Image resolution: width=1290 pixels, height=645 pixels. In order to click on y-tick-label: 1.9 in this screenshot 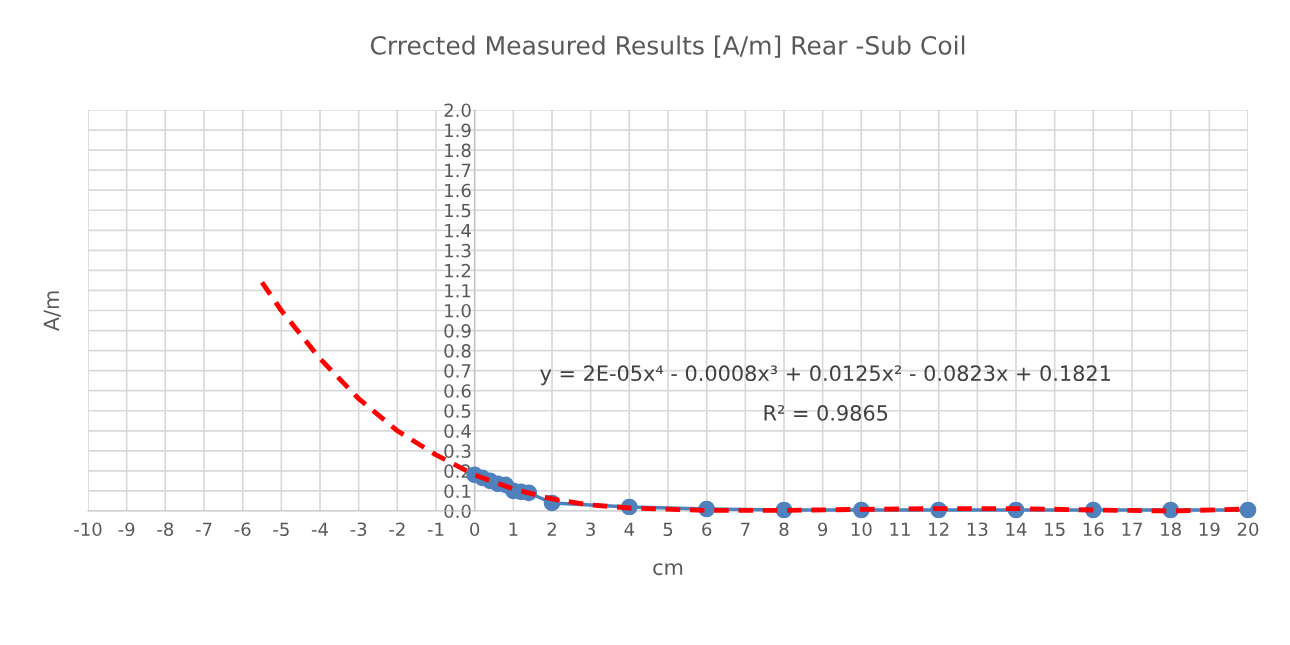, I will do `click(458, 130)`.